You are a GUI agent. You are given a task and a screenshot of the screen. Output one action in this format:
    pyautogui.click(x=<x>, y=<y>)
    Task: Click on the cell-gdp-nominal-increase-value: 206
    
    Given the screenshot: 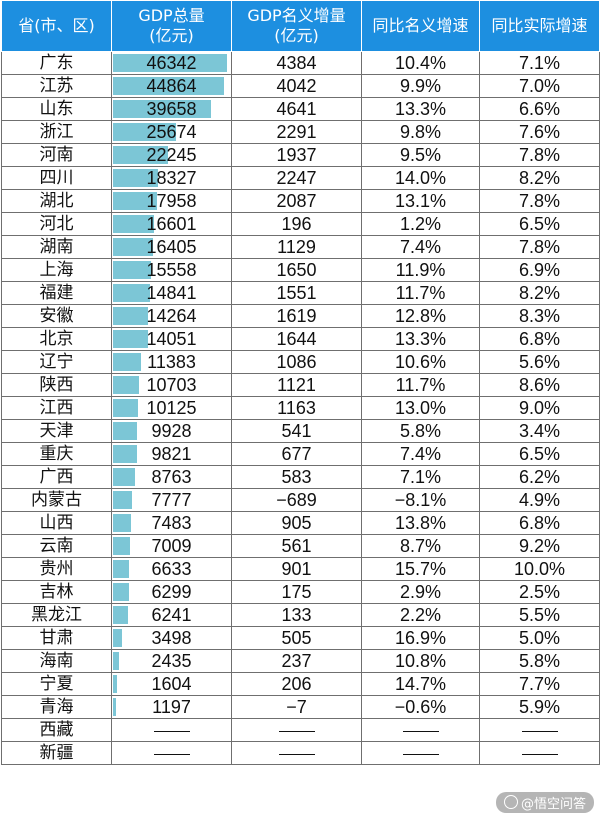 What is the action you would take?
    pyautogui.click(x=296, y=684)
    